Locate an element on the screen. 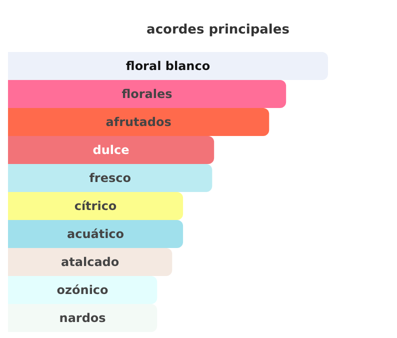  y-tick-label: afrutados is located at coordinates (139, 122).